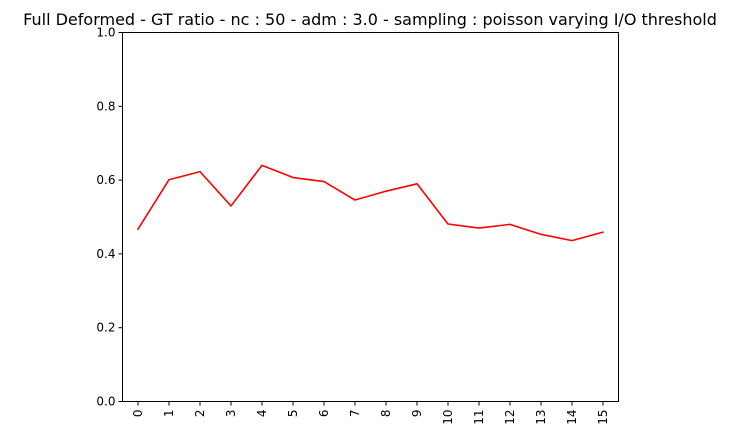 Image resolution: width=739 pixels, height=439 pixels. I want to click on x-tick-label: 6, so click(324, 414).